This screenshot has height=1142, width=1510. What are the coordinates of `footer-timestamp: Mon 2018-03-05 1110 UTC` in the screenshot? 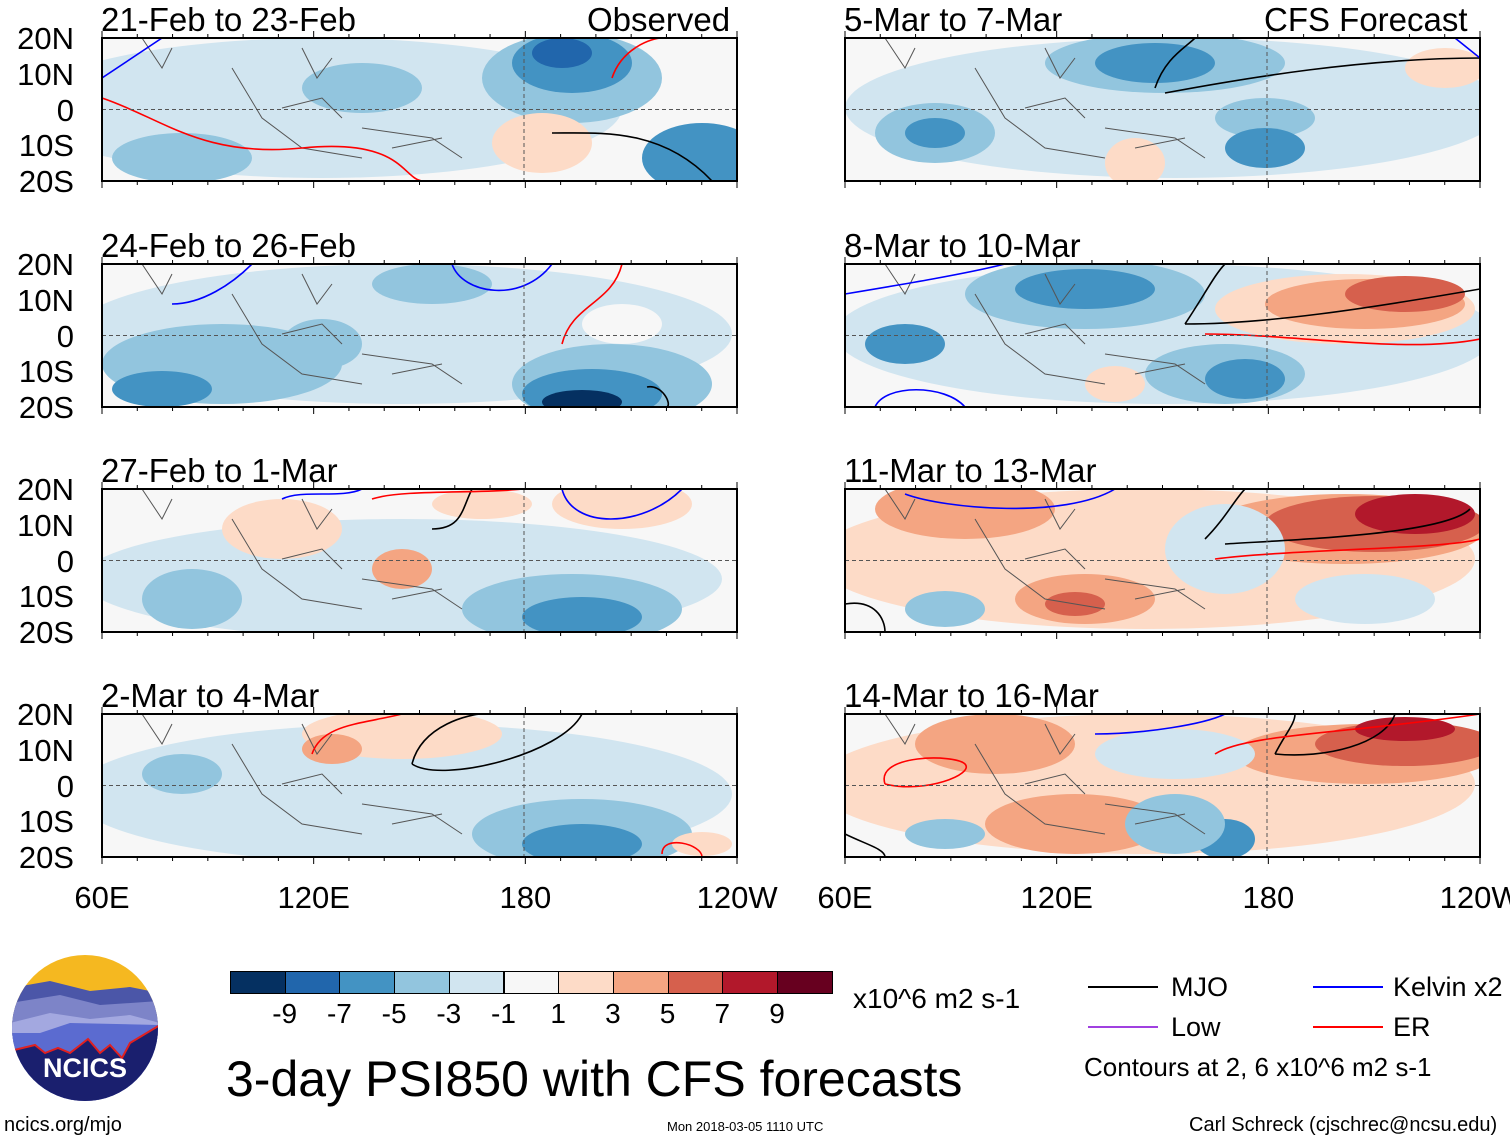 It's located at (745, 1126).